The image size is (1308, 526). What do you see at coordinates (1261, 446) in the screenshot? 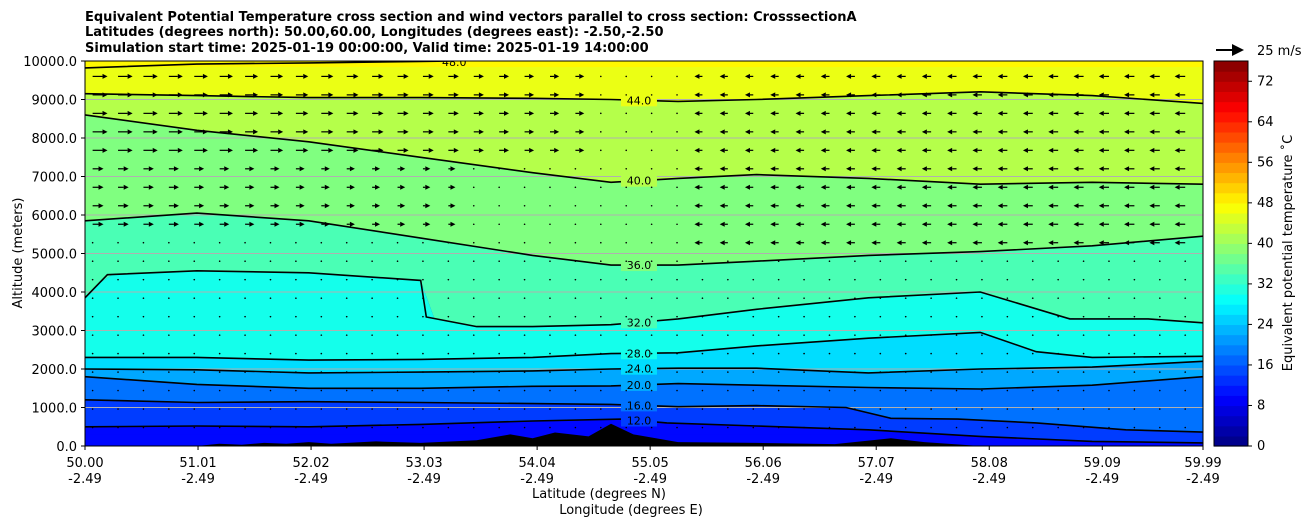
I see `colorbar-tick-label: 0` at bounding box center [1261, 446].